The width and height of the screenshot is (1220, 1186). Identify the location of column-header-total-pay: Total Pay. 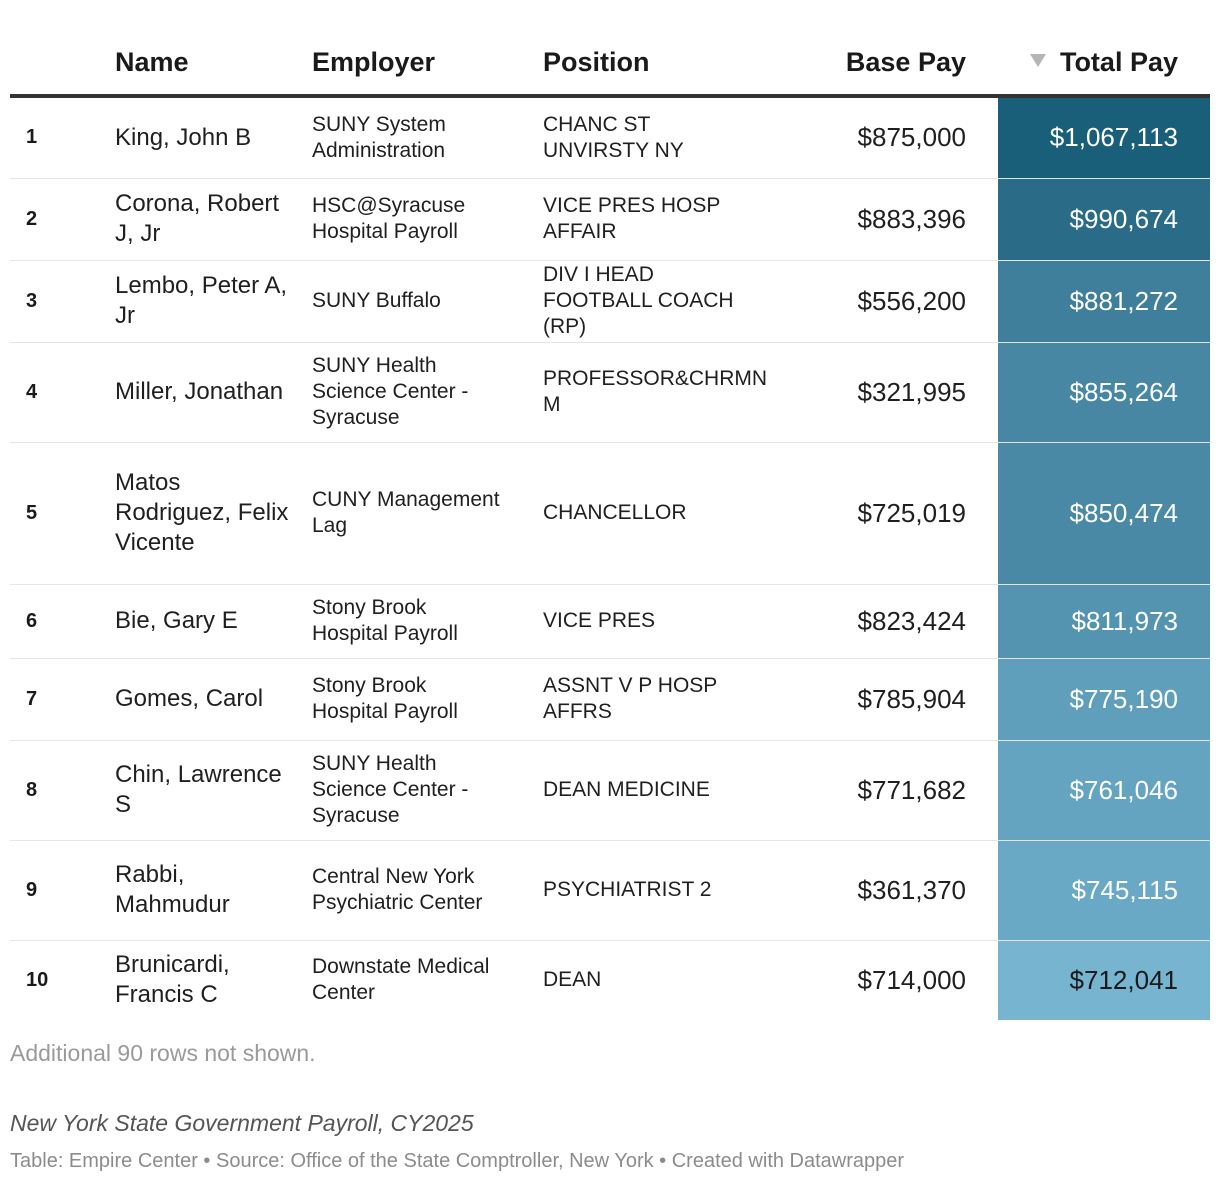
(1104, 64).